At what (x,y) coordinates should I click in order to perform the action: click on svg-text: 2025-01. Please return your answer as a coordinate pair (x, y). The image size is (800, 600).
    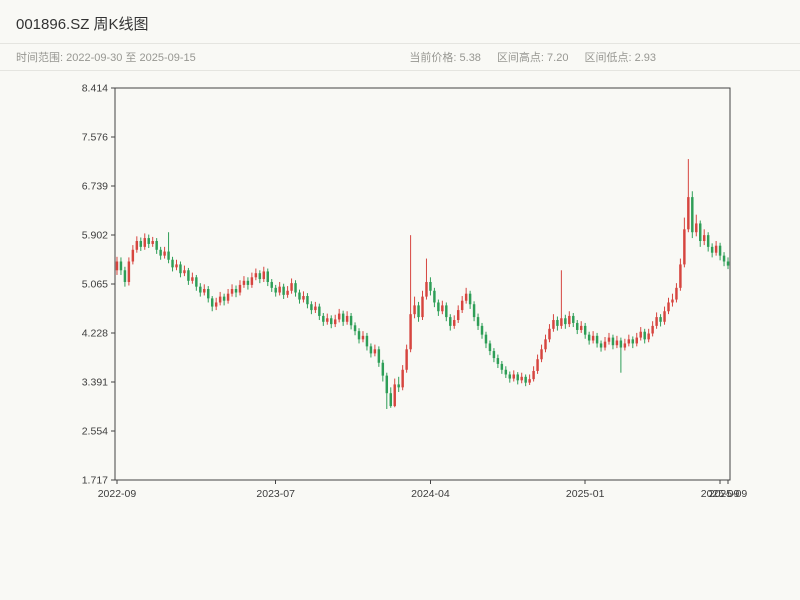
    Looking at the image, I should click on (585, 494).